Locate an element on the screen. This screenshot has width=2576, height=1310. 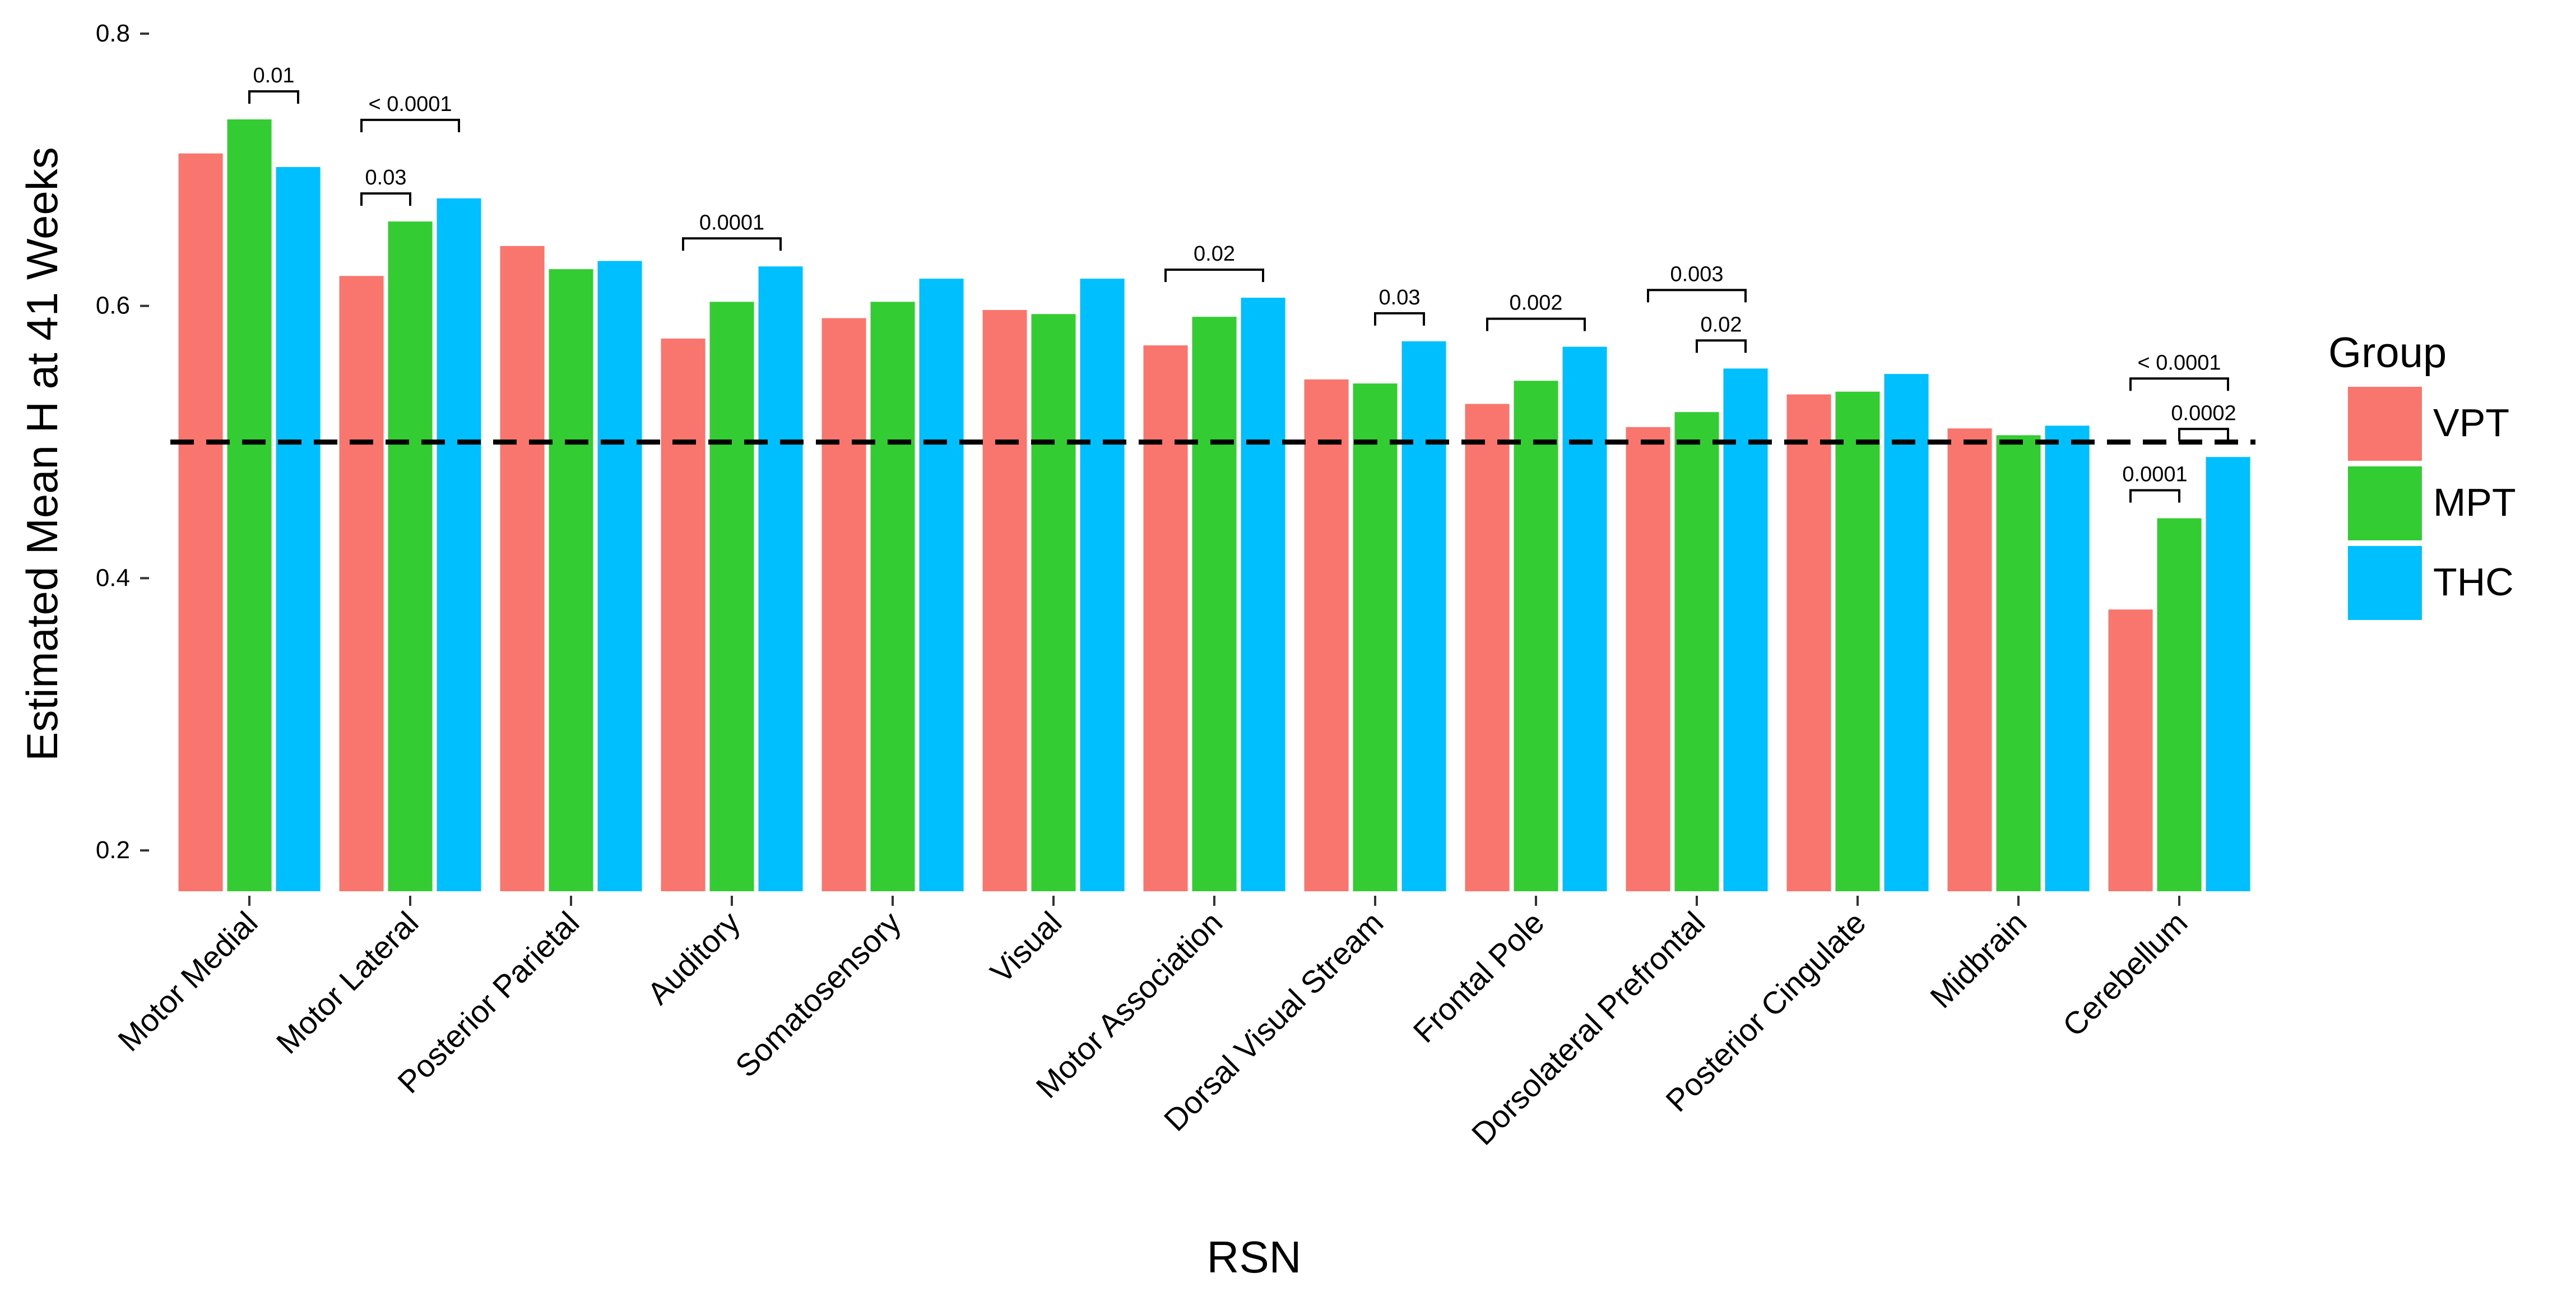
x-tick-label: Auditory is located at coordinates (694, 958).